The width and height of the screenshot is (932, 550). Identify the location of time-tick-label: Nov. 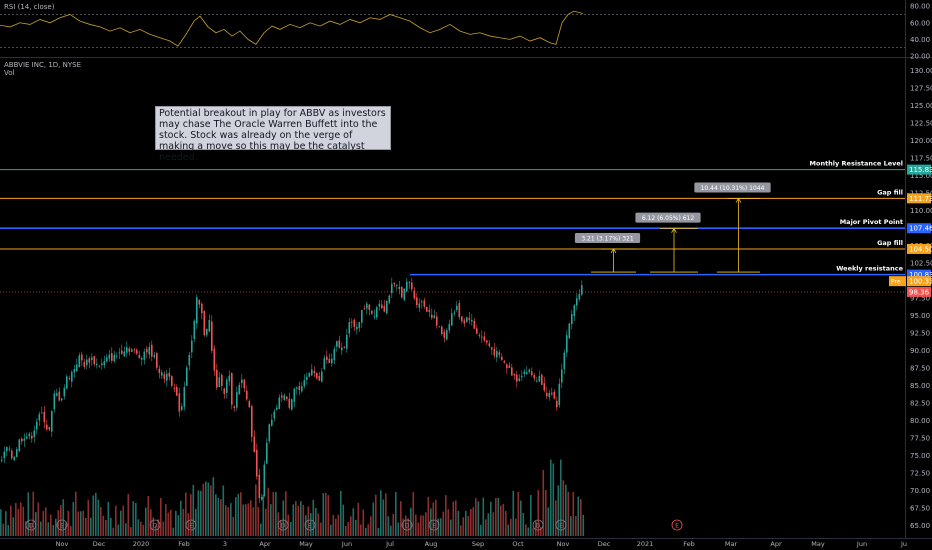
(563, 544).